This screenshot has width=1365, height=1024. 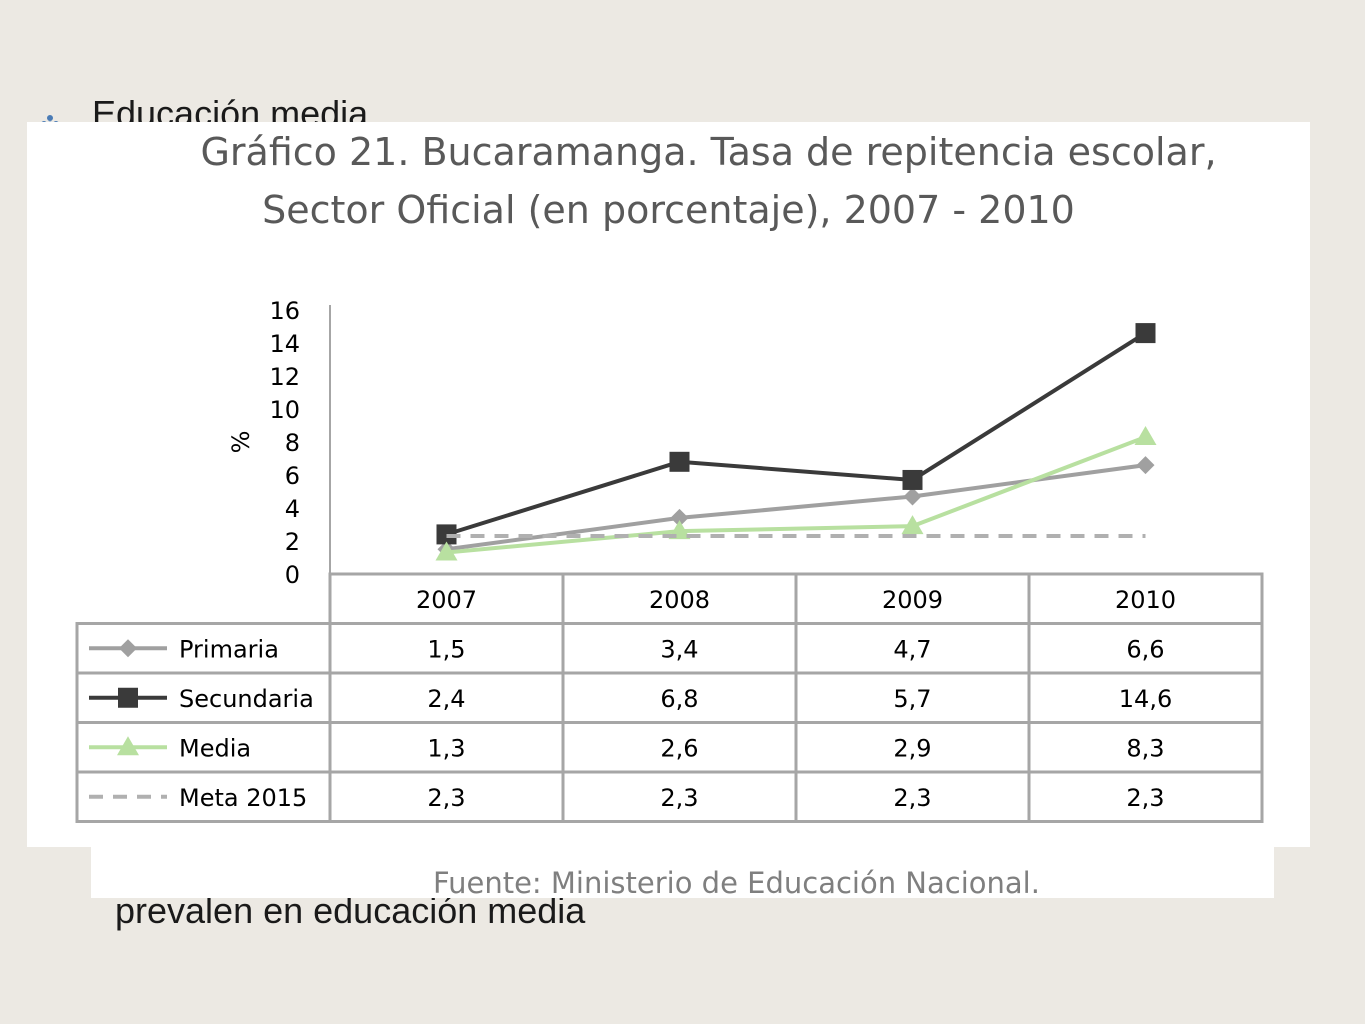 What do you see at coordinates (446, 600) in the screenshot?
I see `x-category-label-2007: 2007` at bounding box center [446, 600].